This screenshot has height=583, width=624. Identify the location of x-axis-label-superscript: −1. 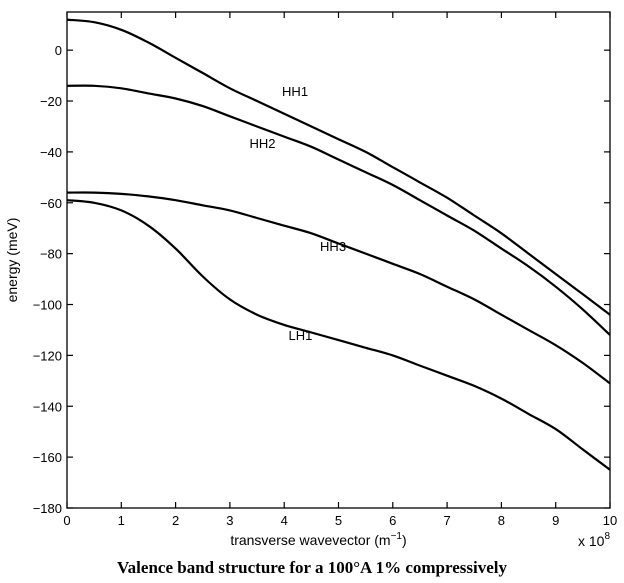
(397, 536).